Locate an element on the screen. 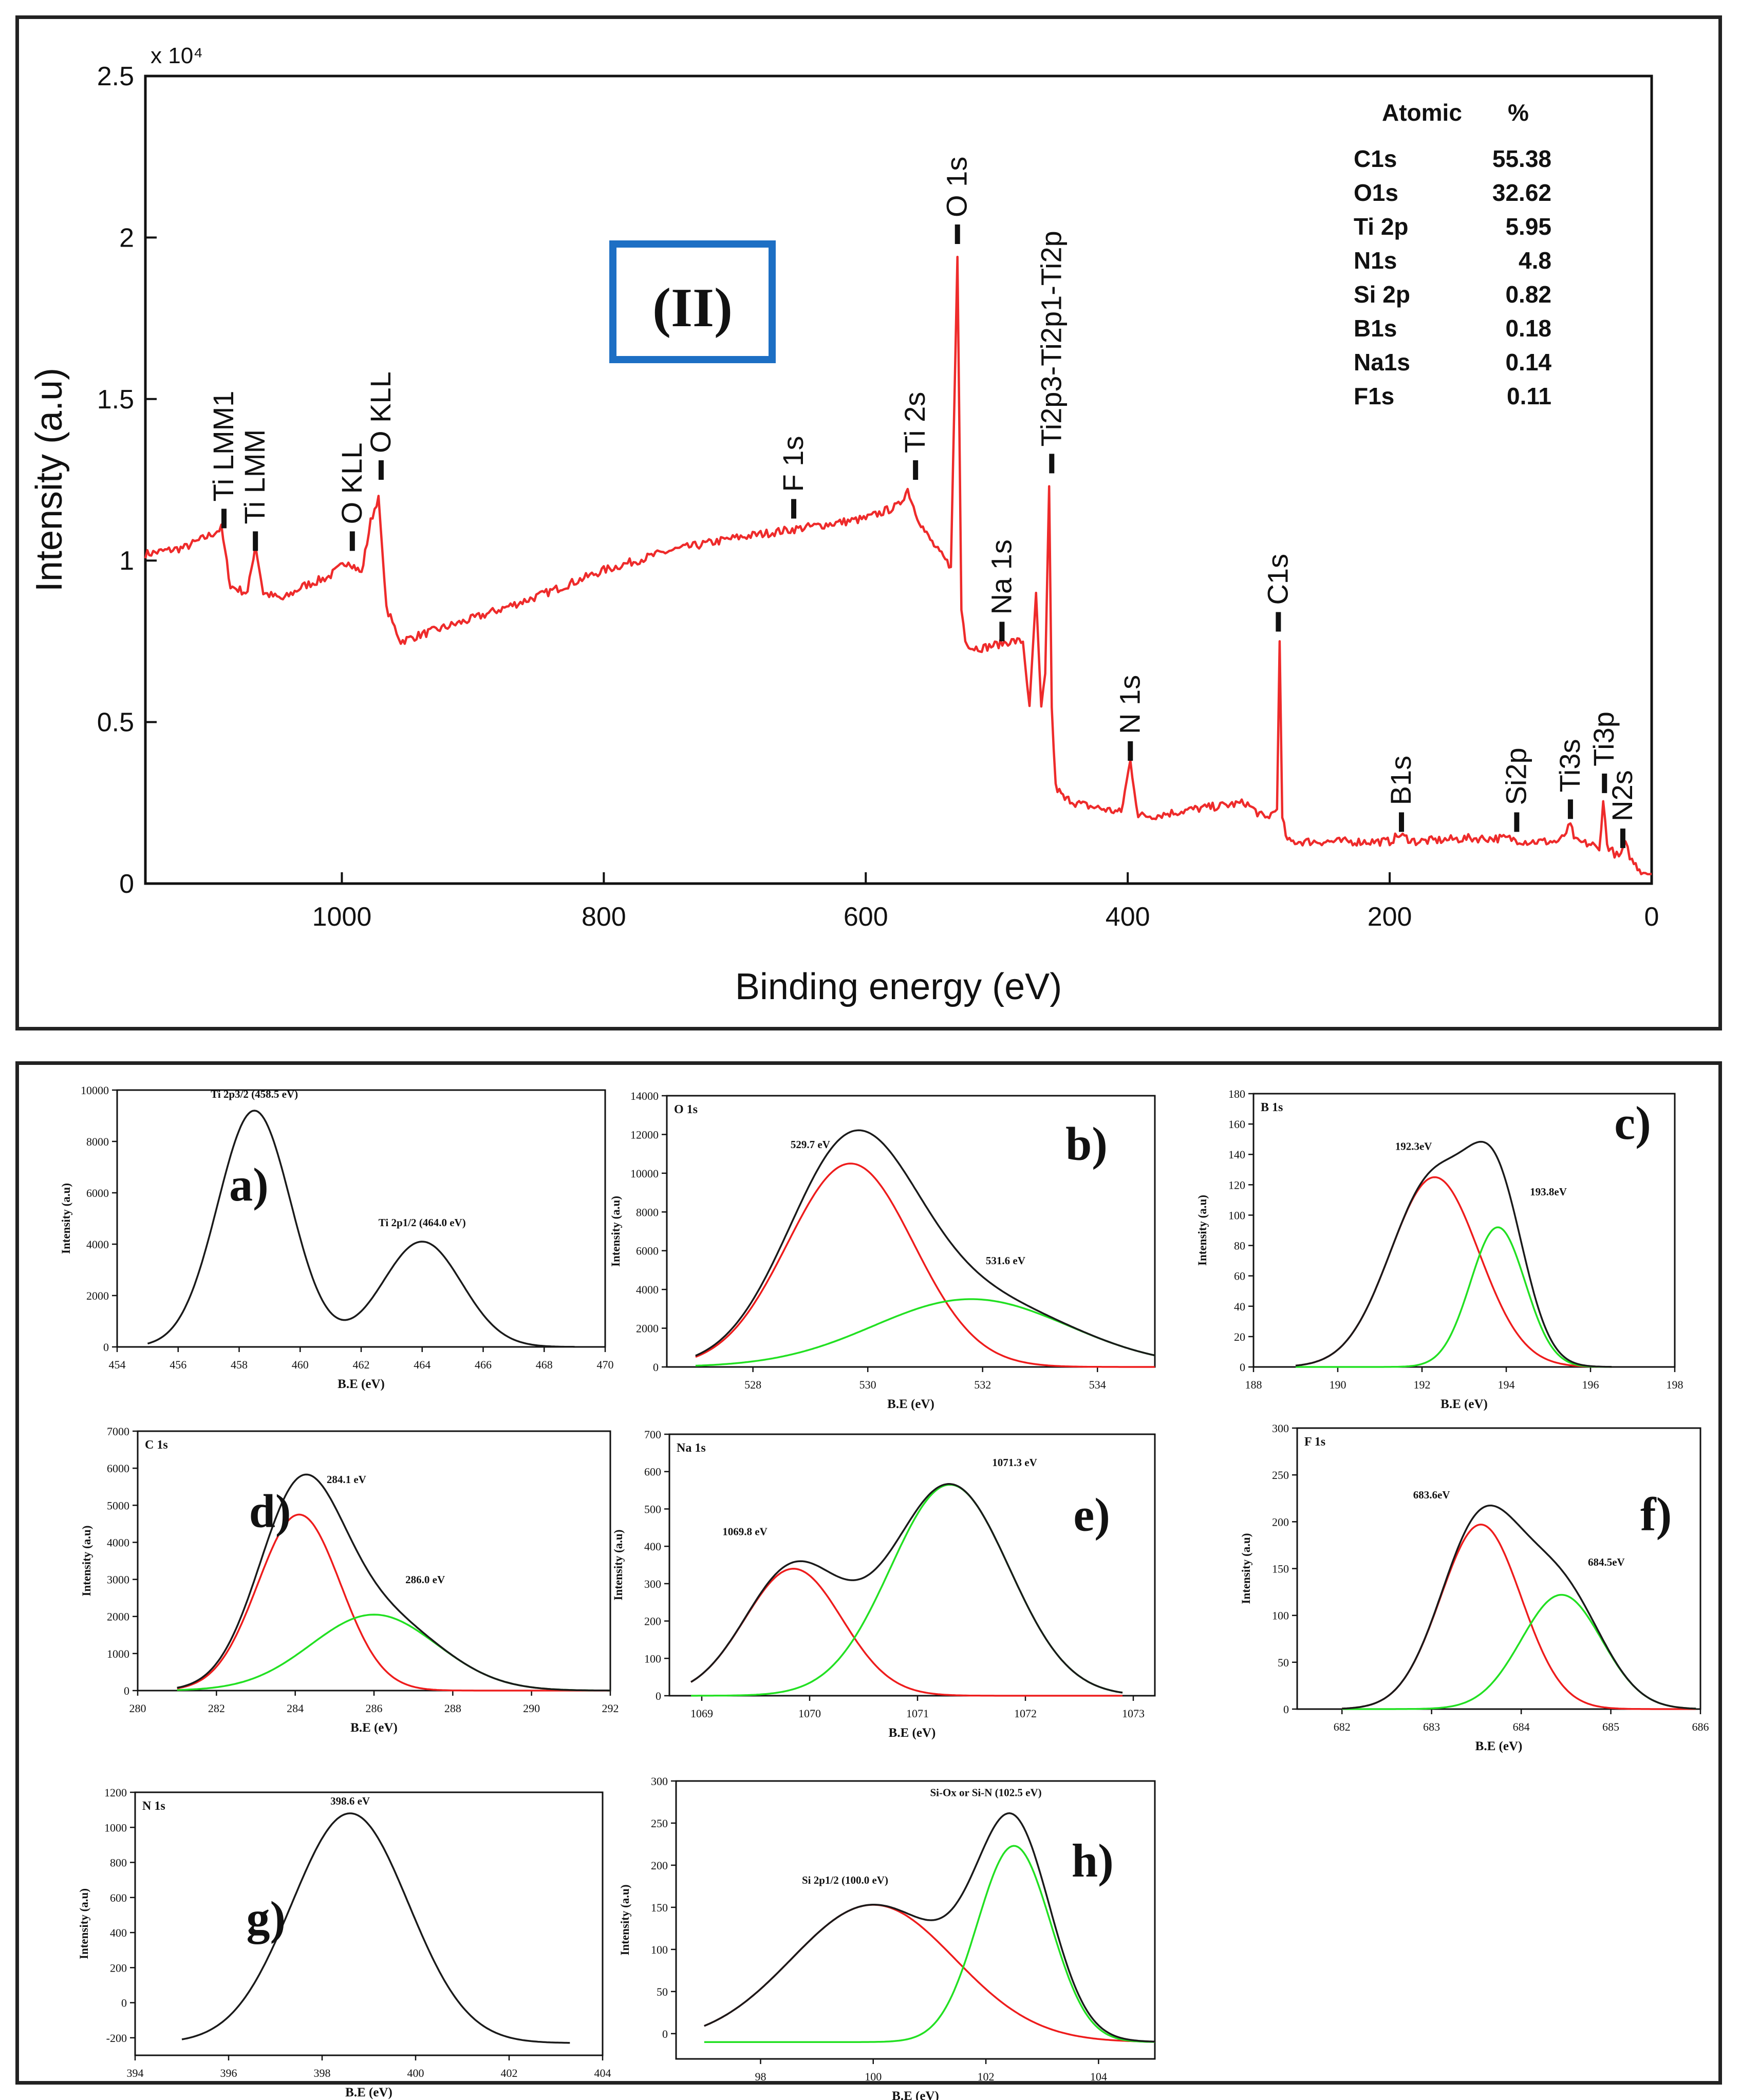  panel-b-x-axis-title: B.E (eV) is located at coordinates (910, 1404).